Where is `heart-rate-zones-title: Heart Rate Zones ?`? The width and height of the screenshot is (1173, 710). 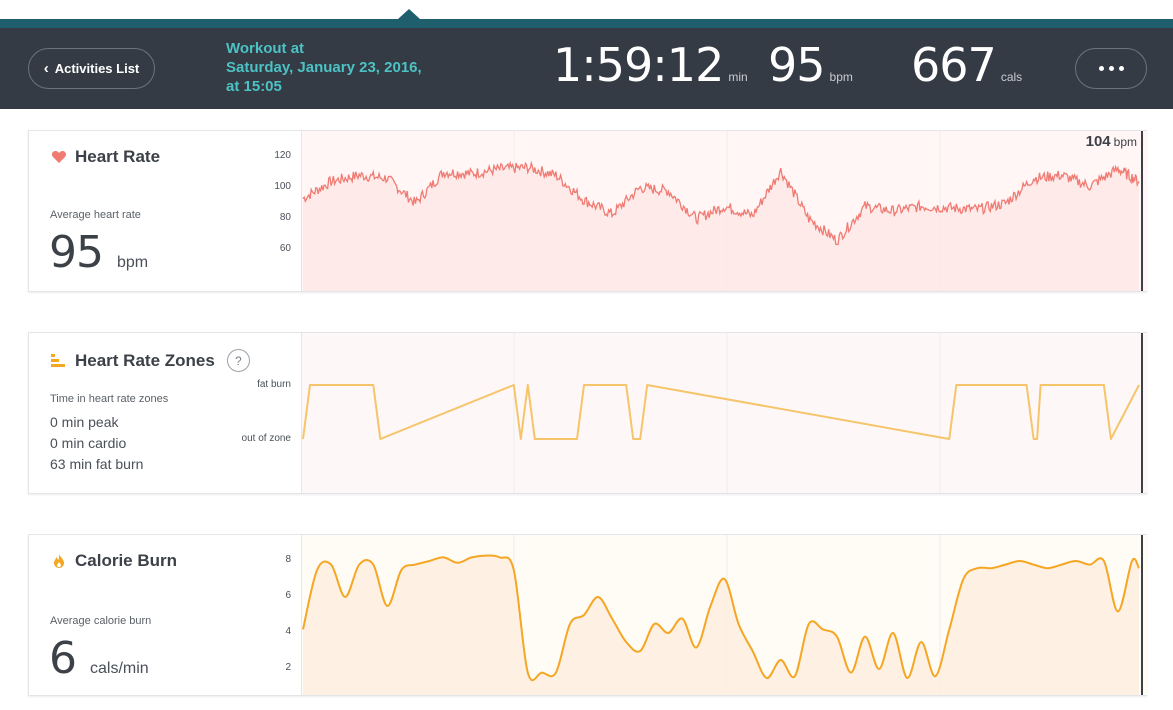
heart-rate-zones-title: Heart Rate Zones ? is located at coordinates (150, 360).